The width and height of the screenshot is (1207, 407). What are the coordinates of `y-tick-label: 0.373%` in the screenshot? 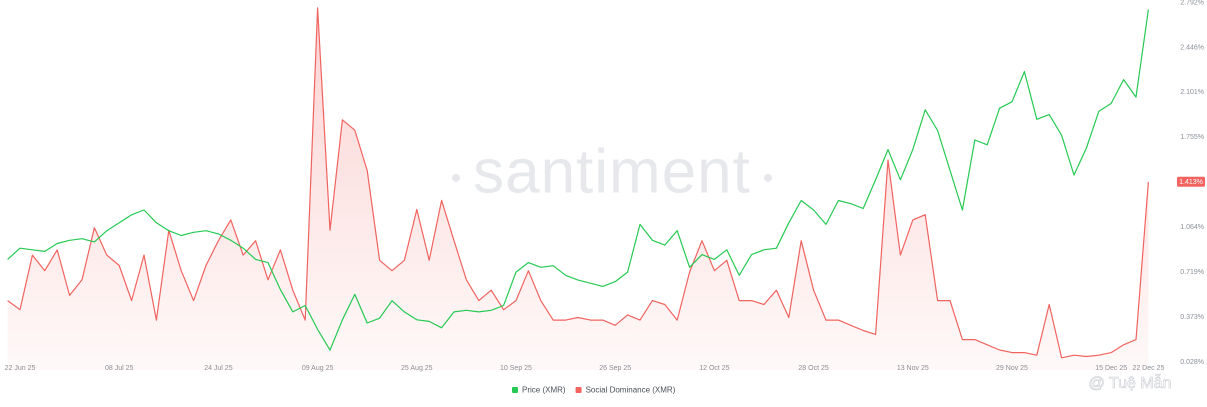 It's located at (1192, 317).